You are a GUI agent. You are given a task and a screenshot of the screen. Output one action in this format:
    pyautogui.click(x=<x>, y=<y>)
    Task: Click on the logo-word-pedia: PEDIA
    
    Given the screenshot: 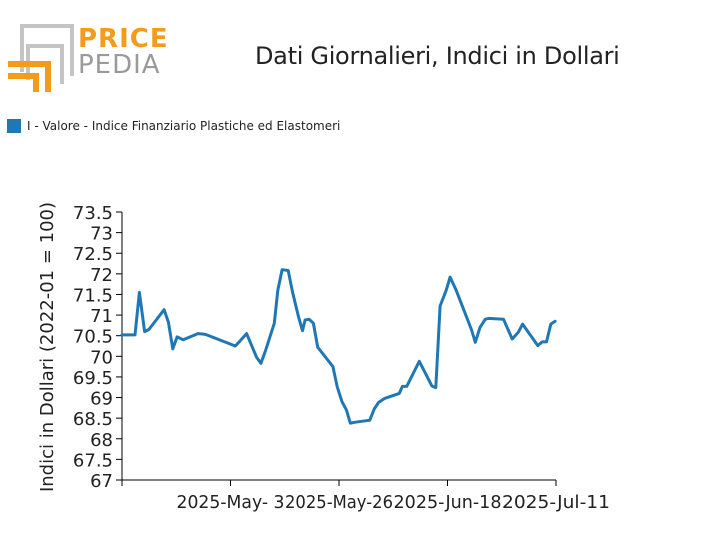 What is the action you would take?
    pyautogui.click(x=119, y=65)
    